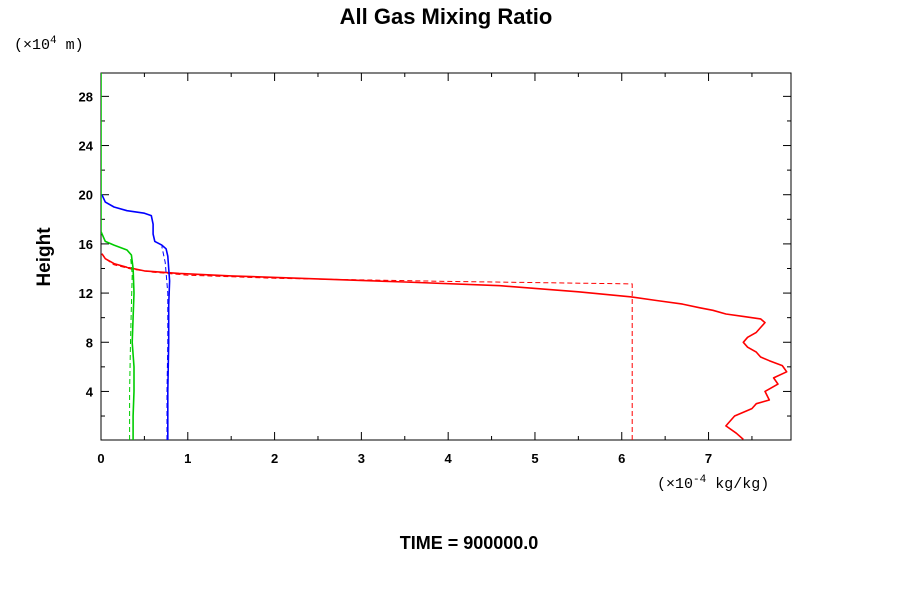 Image resolution: width=900 pixels, height=600 pixels. Describe the element at coordinates (446, 16) in the screenshot. I see `chart-title: All Gas Mixing Ratio` at that location.